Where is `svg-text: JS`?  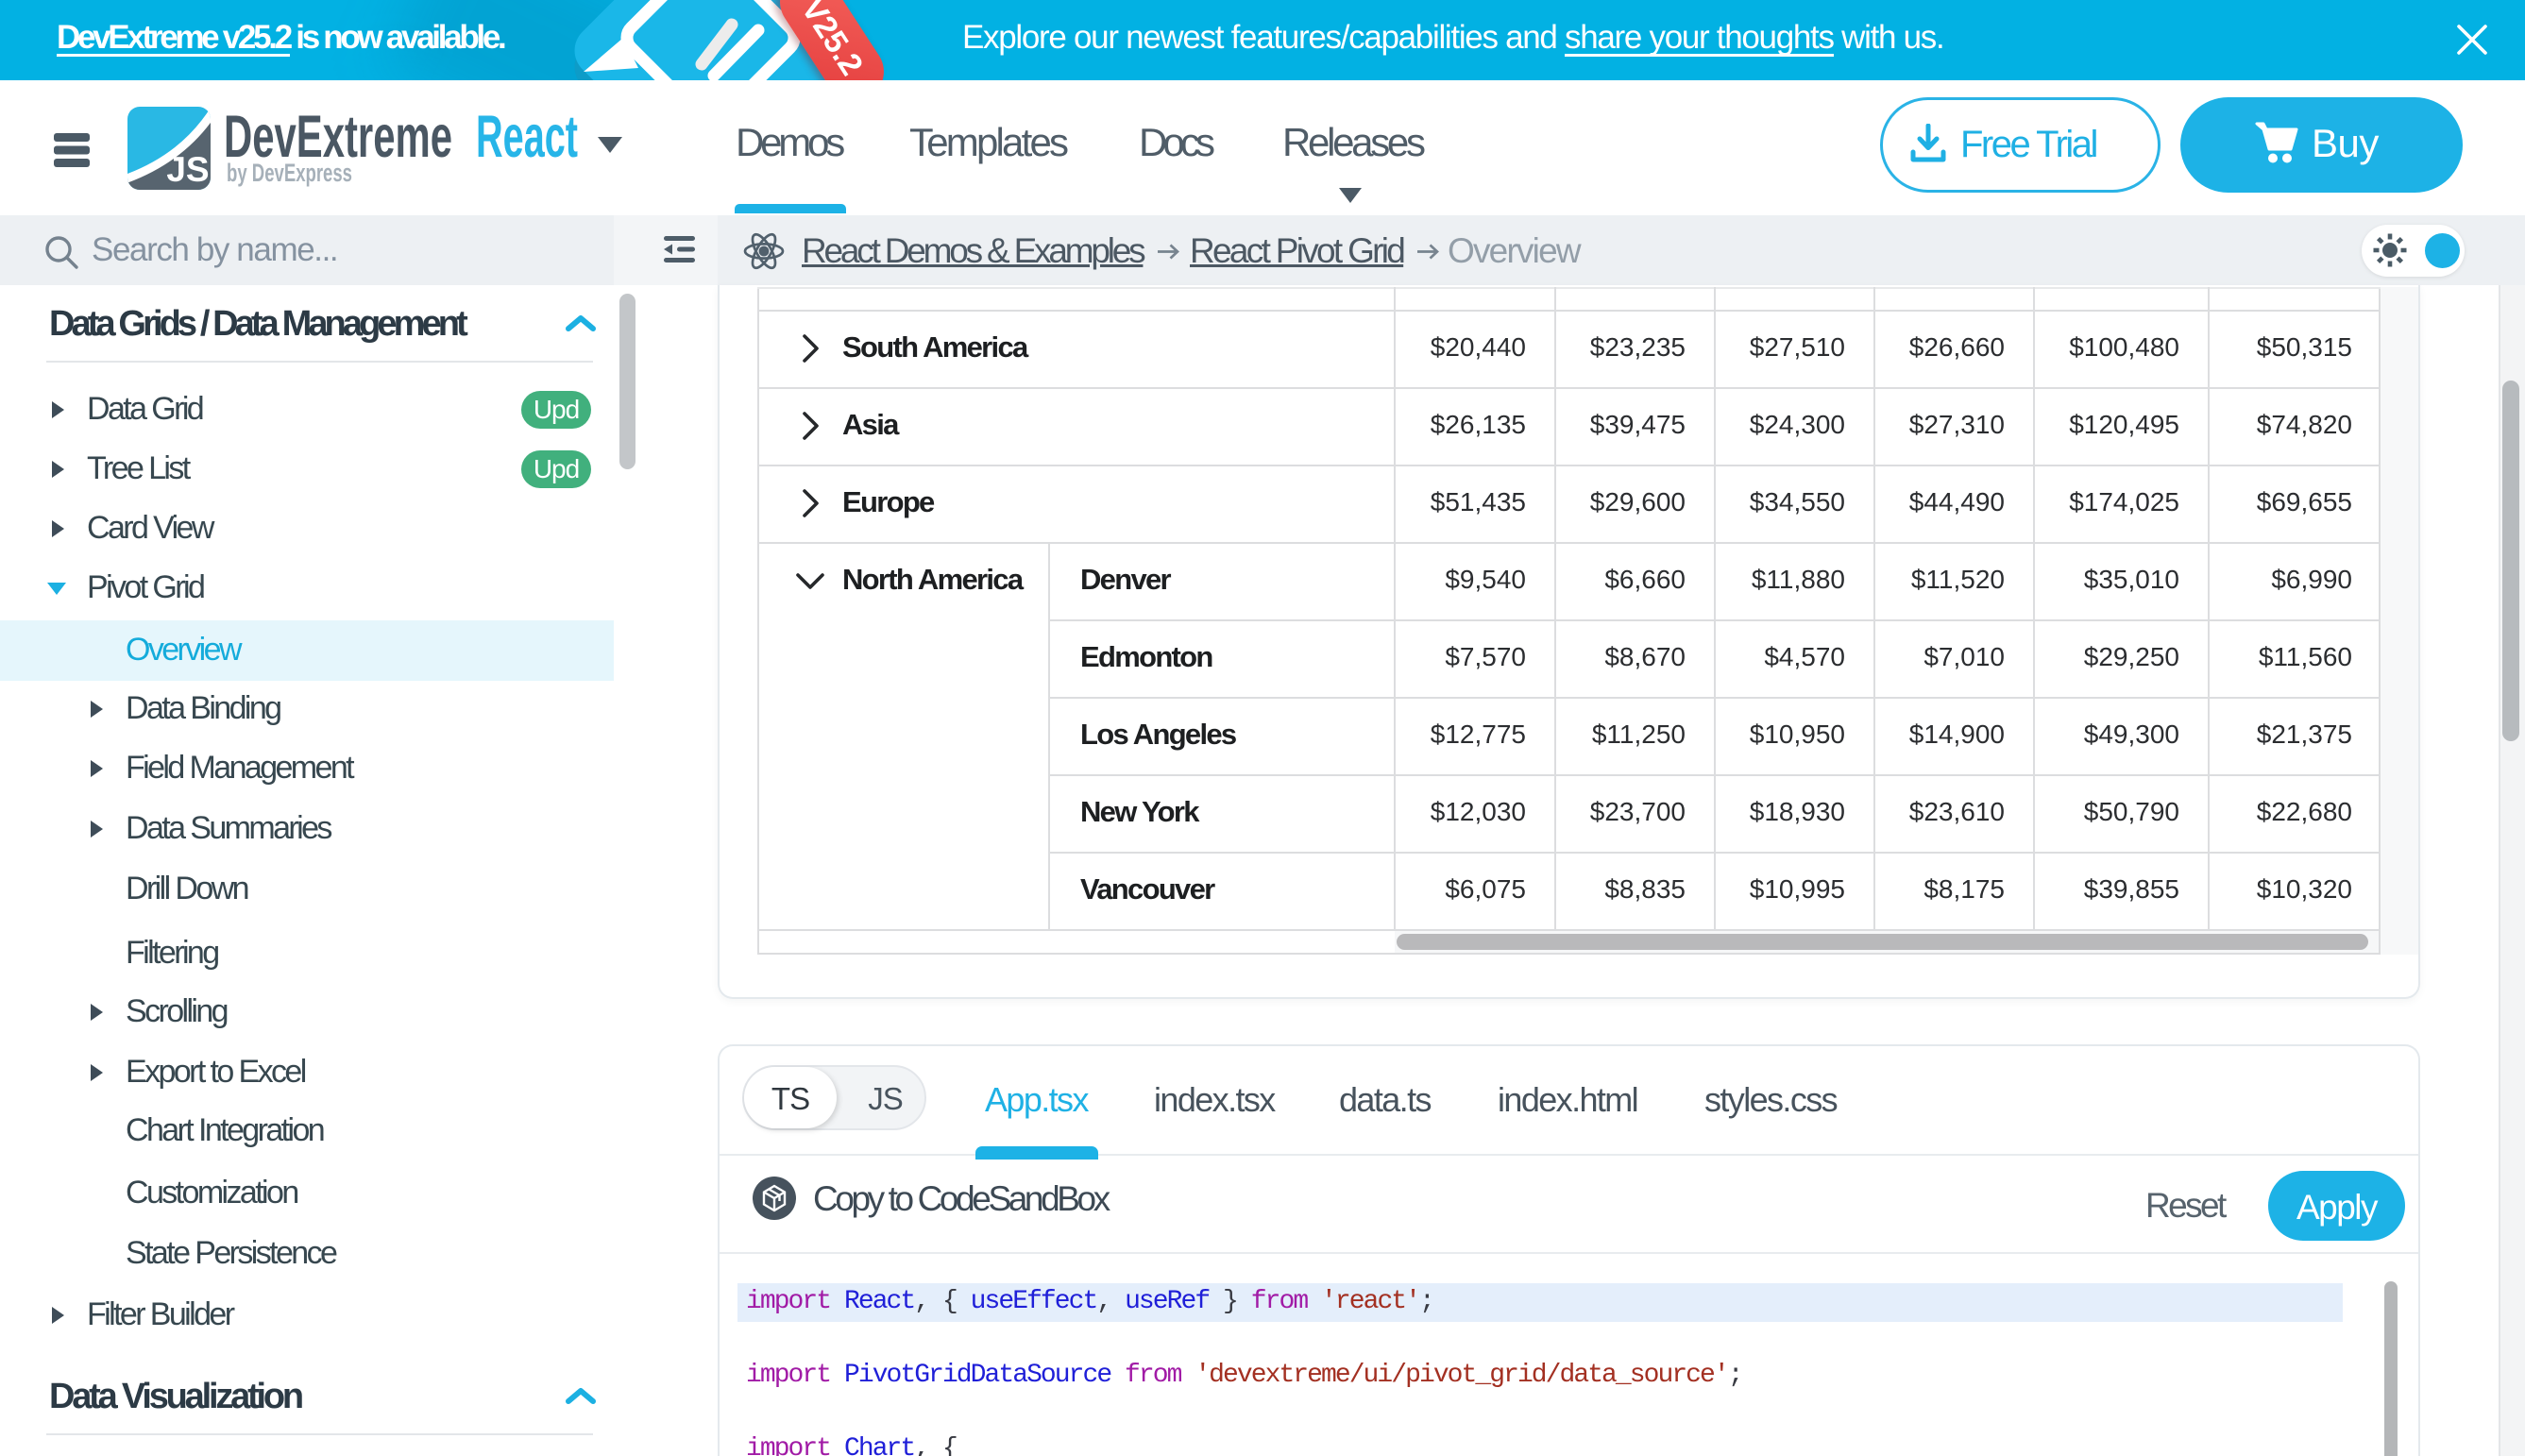 svg-text: JS is located at coordinates (187, 169).